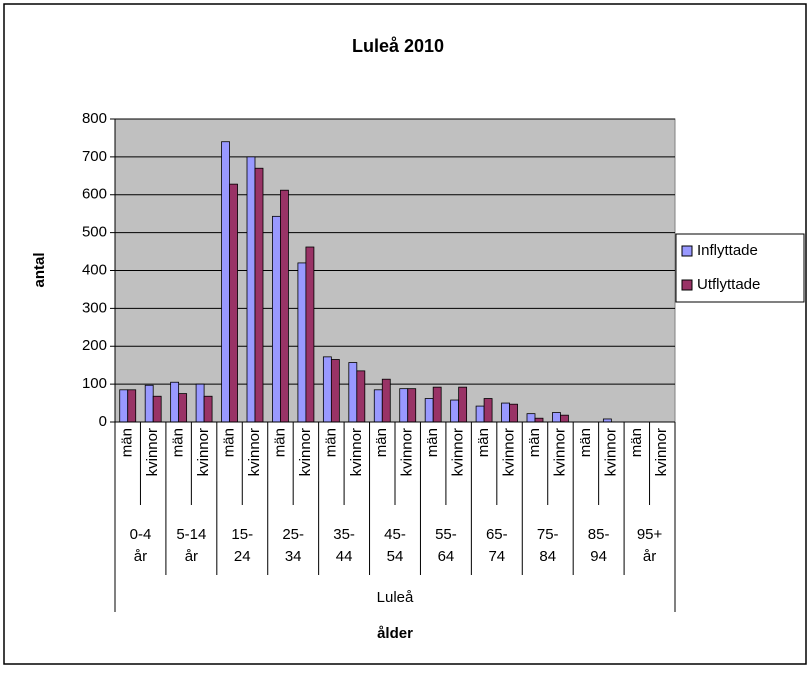 The width and height of the screenshot is (810, 673). Describe the element at coordinates (395, 633) in the screenshot. I see `x-axis-label: ålder` at that location.